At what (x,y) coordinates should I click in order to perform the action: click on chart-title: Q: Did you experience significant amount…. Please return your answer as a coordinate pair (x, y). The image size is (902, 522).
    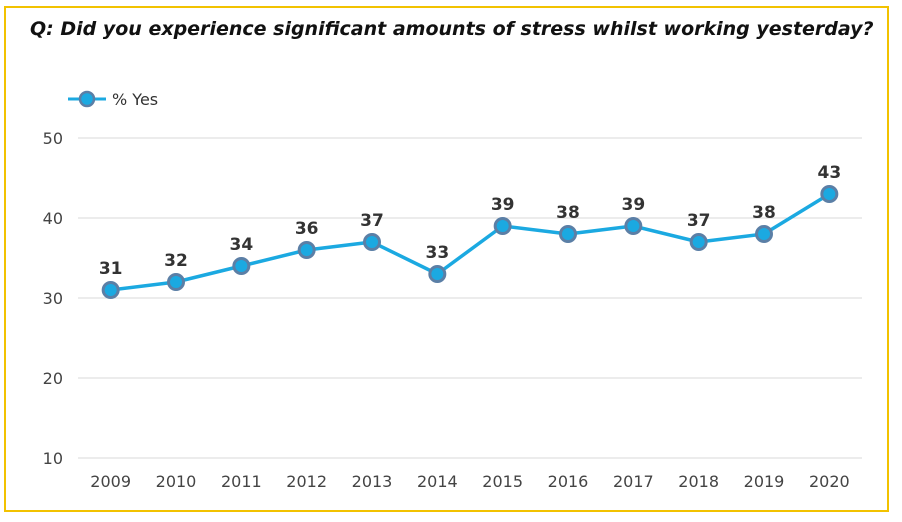
    Looking at the image, I should click on (452, 29).